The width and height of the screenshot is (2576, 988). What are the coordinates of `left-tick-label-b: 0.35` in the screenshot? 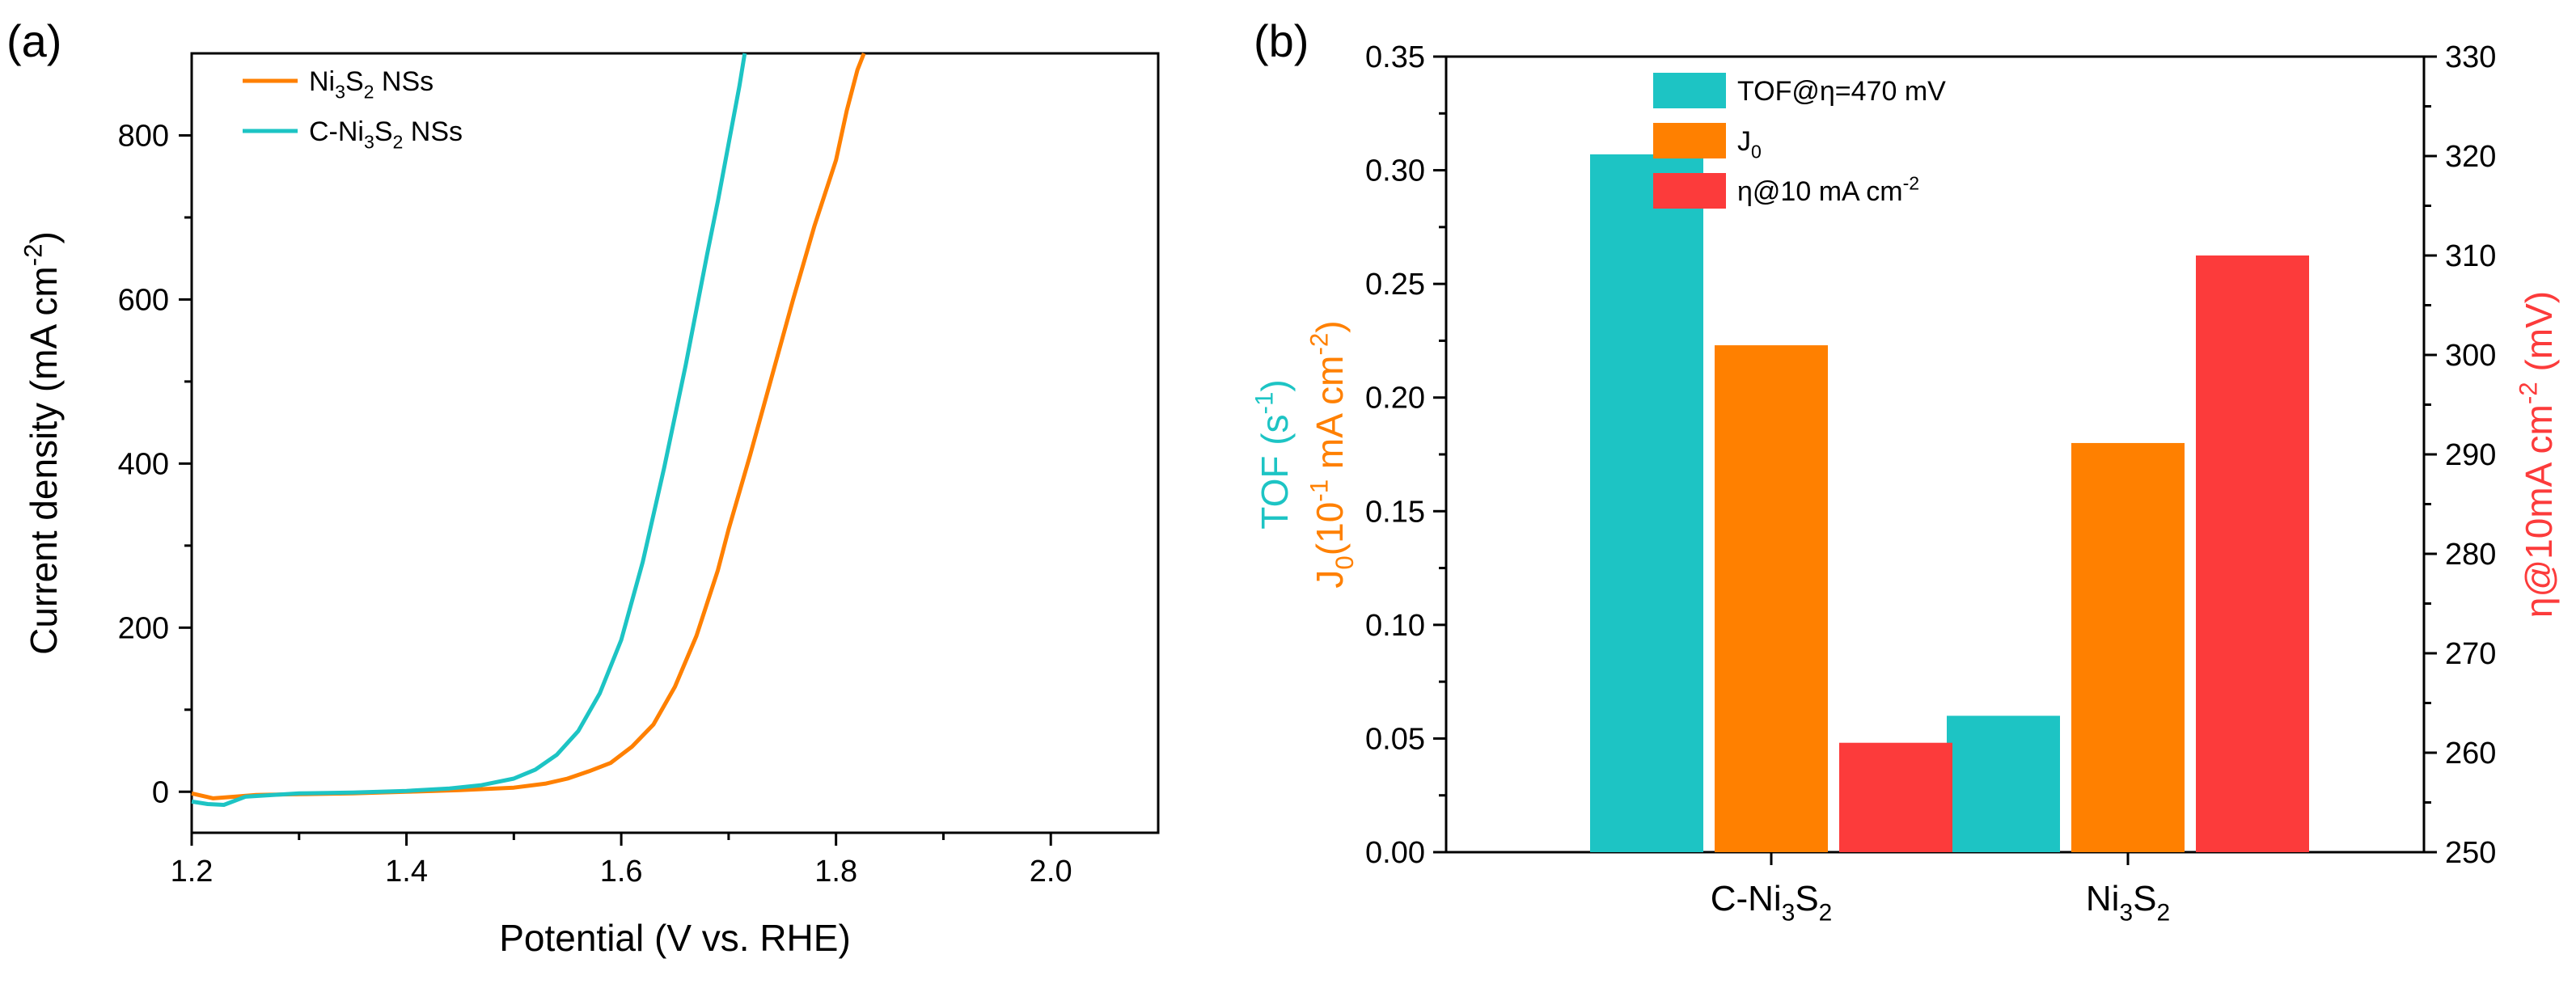 It's located at (1395, 57).